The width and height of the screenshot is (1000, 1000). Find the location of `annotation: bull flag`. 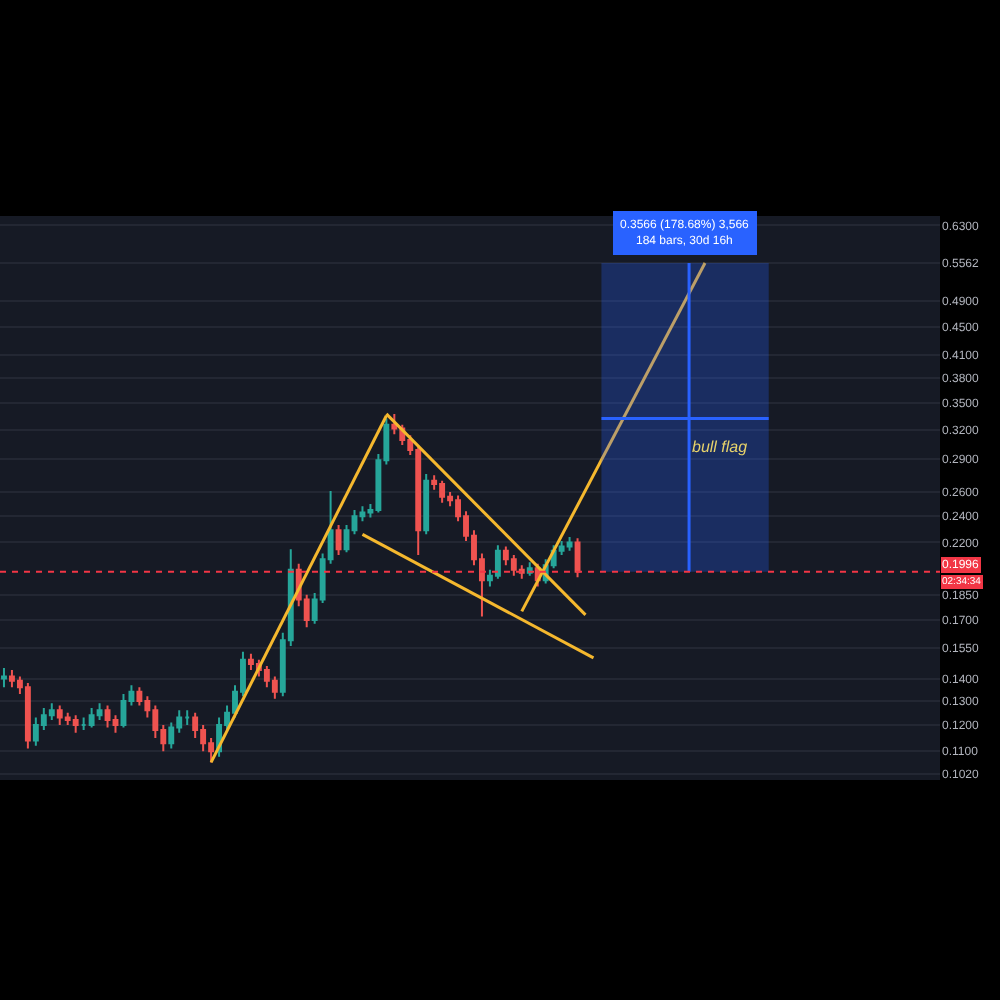

annotation: bull flag is located at coordinates (720, 447).